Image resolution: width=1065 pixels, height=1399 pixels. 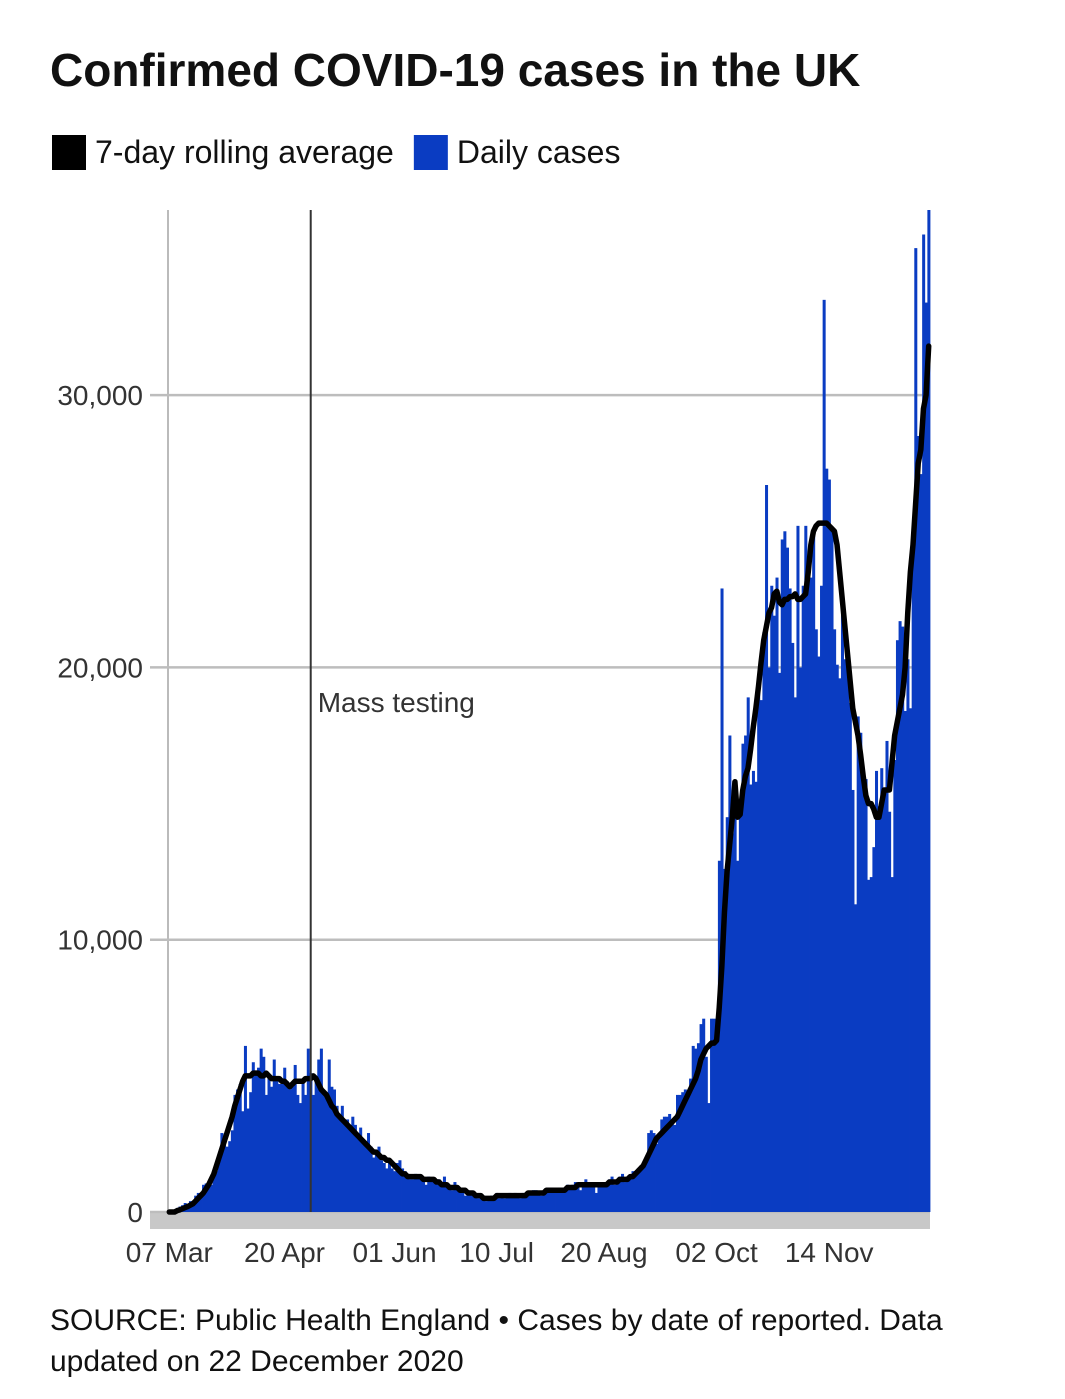 I want to click on x-tick-label: 07 Mar, so click(x=169, y=1252).